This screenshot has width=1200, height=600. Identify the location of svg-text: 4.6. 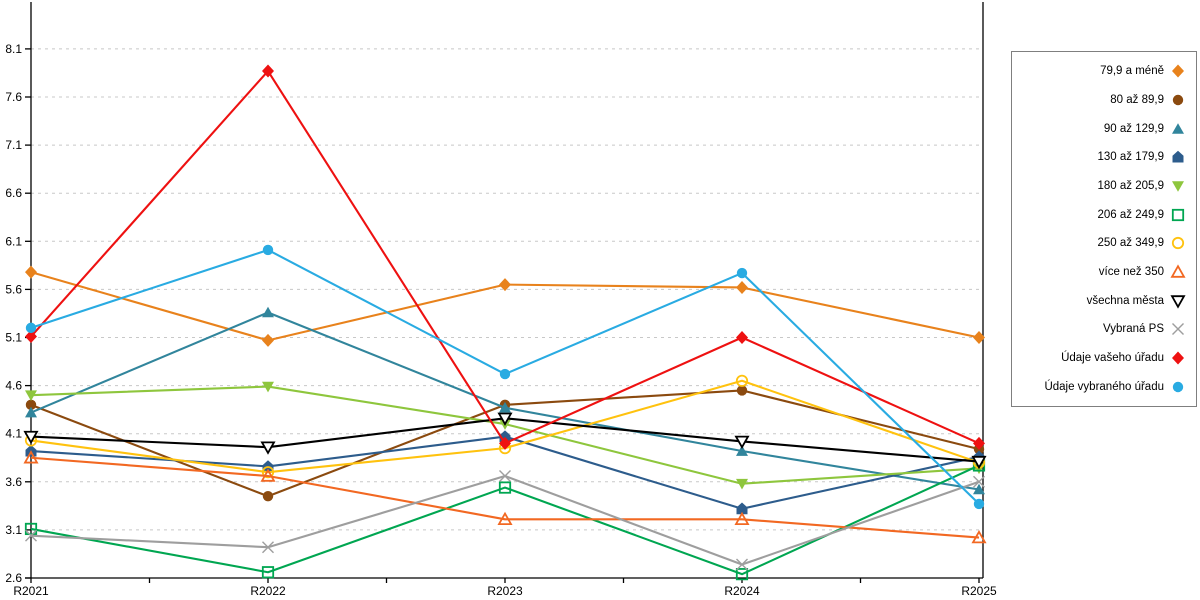
(13, 386).